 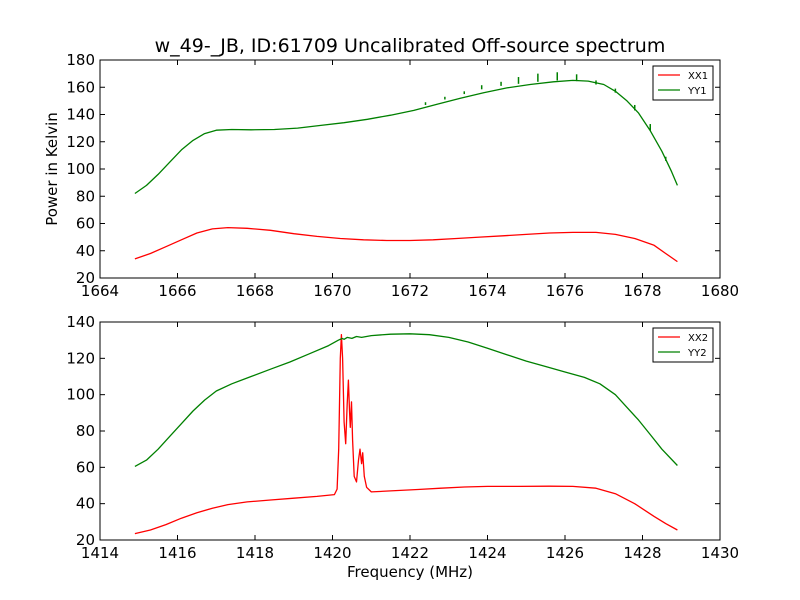 What do you see at coordinates (410, 572) in the screenshot?
I see `bottom-x-axis-label: Frequency (MHz)` at bounding box center [410, 572].